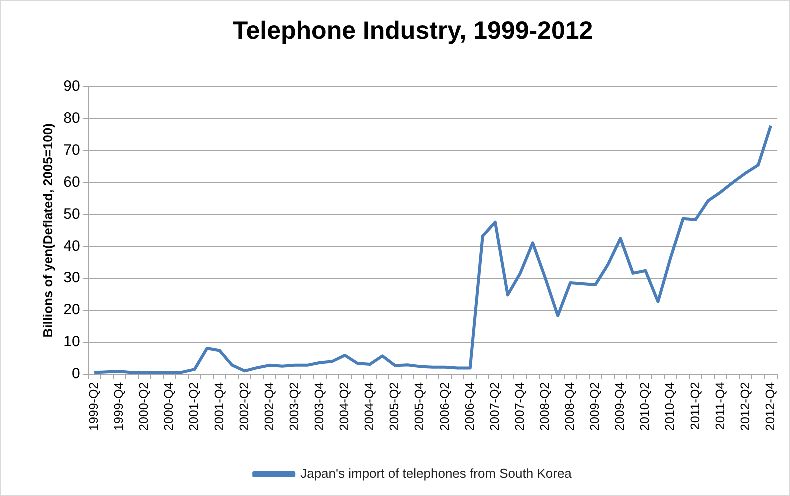 This screenshot has width=790, height=496. I want to click on y-tick-label: 60, so click(72, 182).